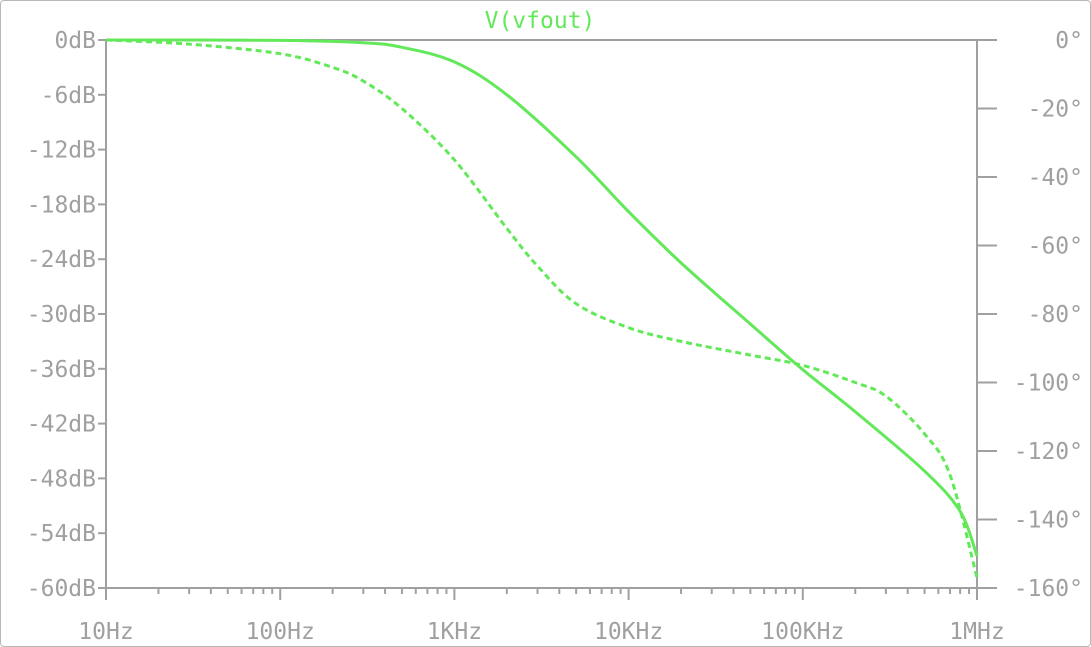  I want to click on x-tick-label: 100Hz, so click(280, 632).